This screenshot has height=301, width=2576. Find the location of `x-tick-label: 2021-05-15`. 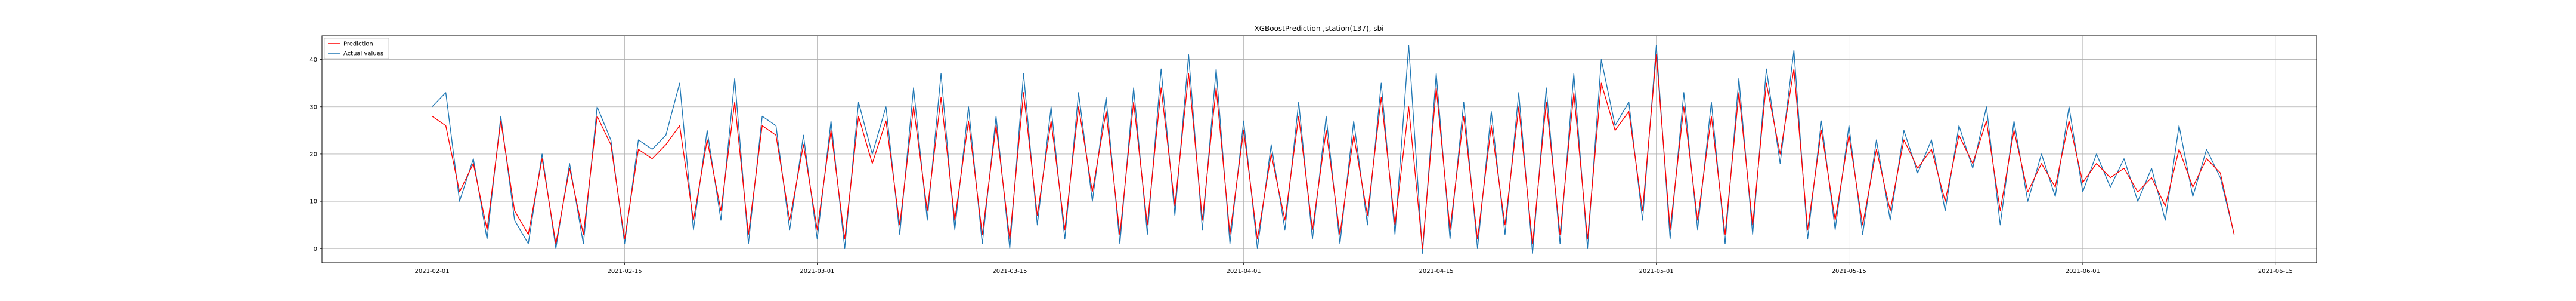

x-tick-label: 2021-05-15 is located at coordinates (1849, 271).